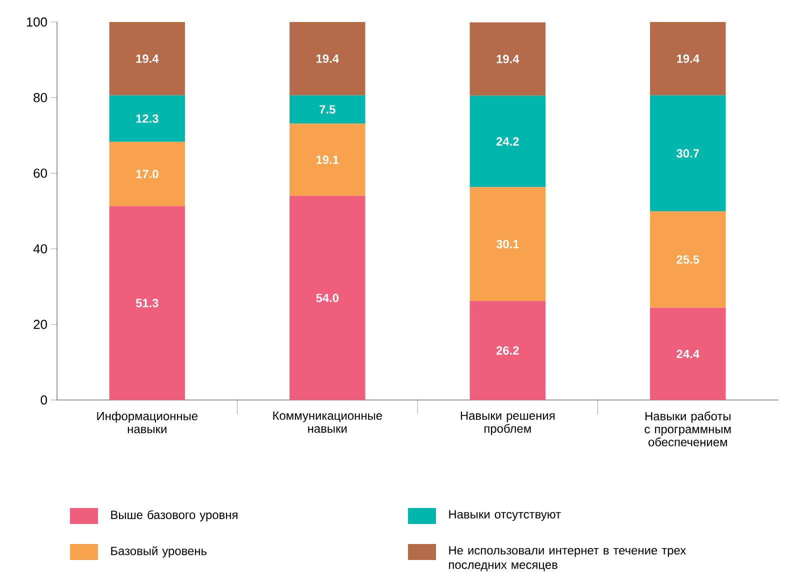 Image resolution: width=806 pixels, height=588 pixels. I want to click on x-tick-label: Навыки решения проблем, so click(507, 424).